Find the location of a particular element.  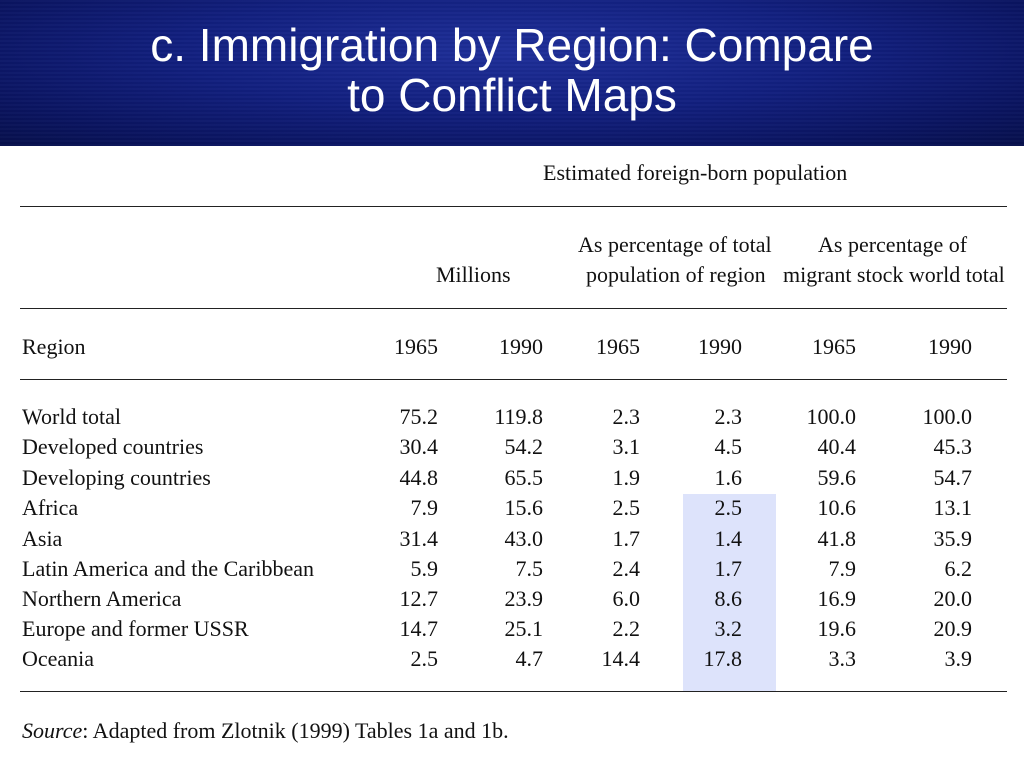

region-name: Africa is located at coordinates (50, 507).